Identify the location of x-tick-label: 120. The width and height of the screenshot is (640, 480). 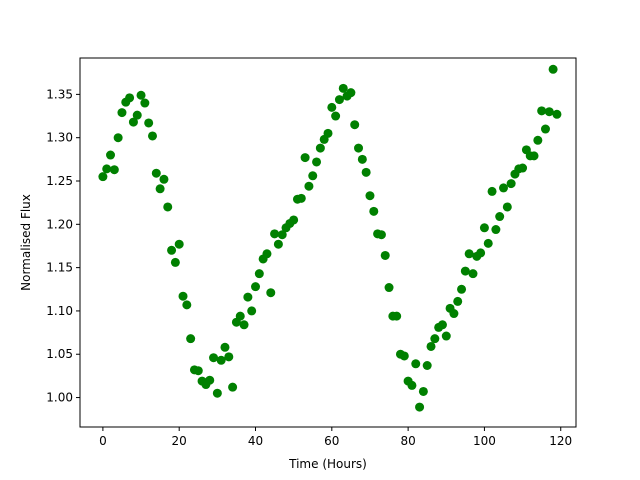
(560, 441).